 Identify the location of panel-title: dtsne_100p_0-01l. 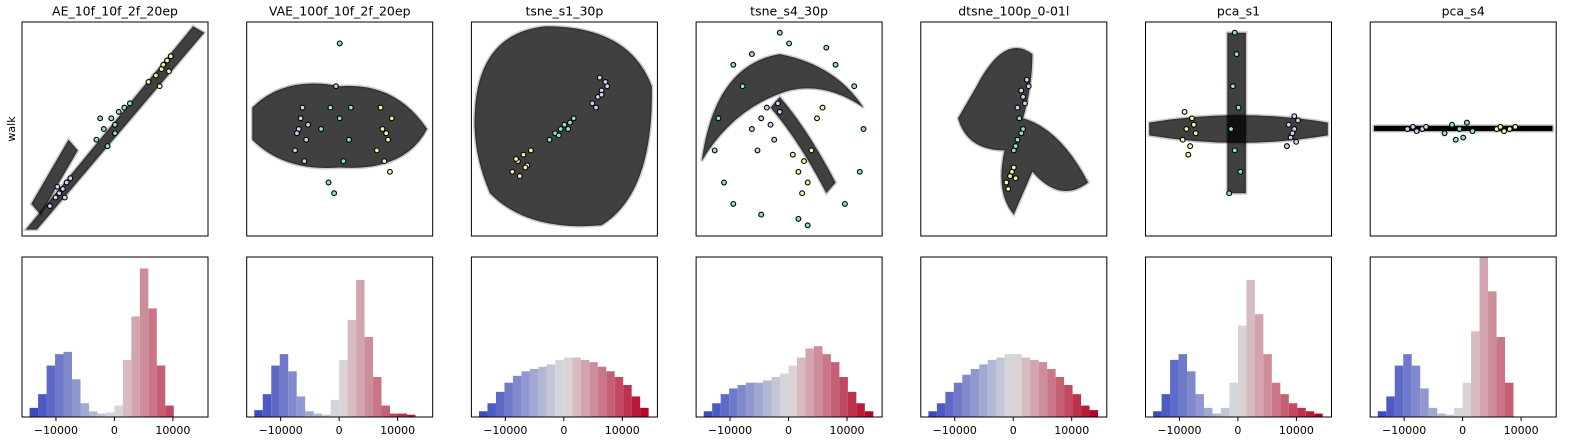
(1013, 11).